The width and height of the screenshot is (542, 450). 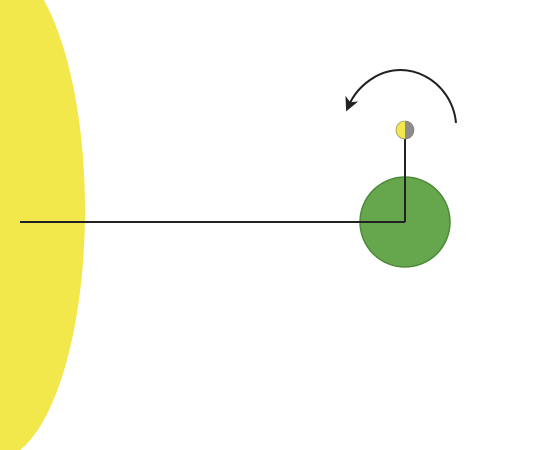 I want to click on curved-arrow-counterclockwise-icon, so click(x=401, y=96).